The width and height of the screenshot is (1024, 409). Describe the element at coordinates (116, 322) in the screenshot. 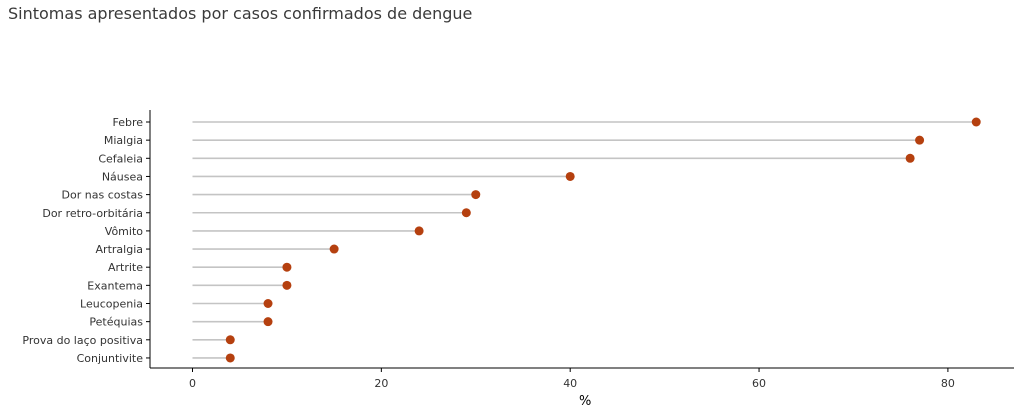

I see `y-tick-label-11: Petéquias` at that location.